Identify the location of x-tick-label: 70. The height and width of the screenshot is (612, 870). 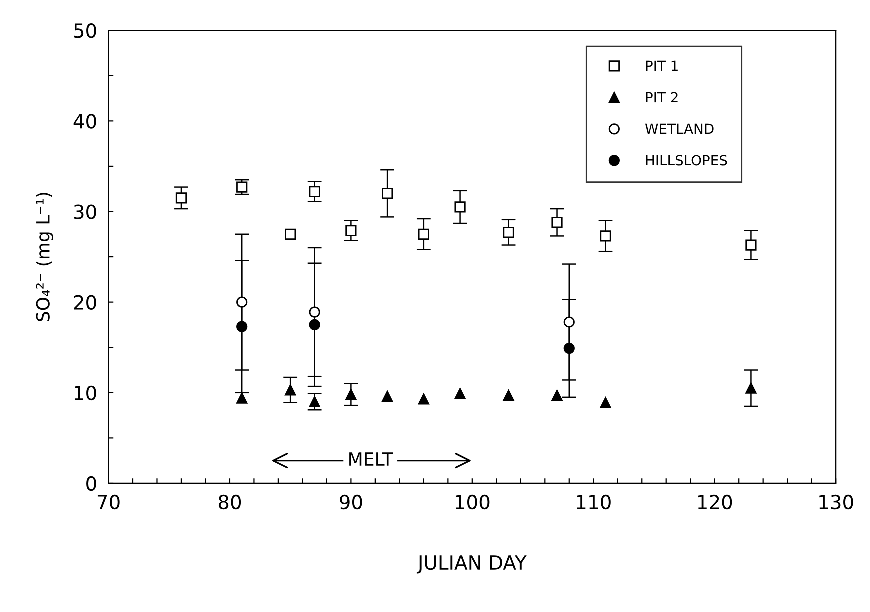
(109, 502).